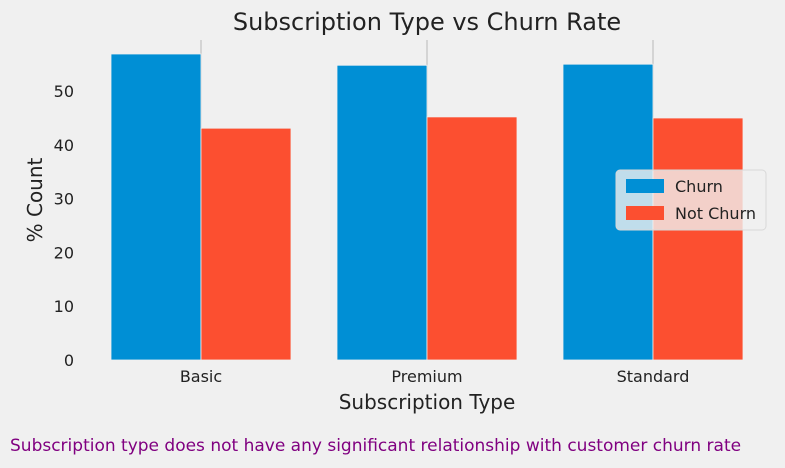  I want to click on x-tick-label-premium: Premium, so click(426, 376).